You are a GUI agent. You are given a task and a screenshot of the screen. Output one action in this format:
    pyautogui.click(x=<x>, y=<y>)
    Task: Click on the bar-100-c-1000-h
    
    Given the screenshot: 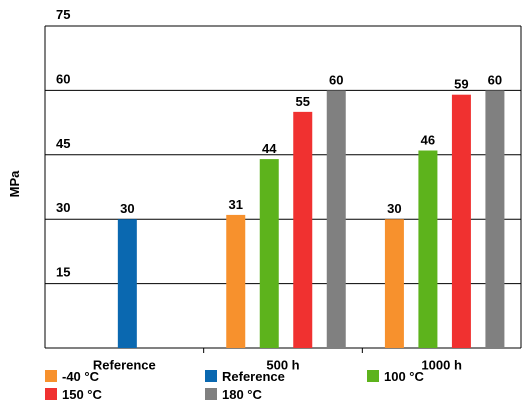 What is the action you would take?
    pyautogui.click(x=428, y=249)
    